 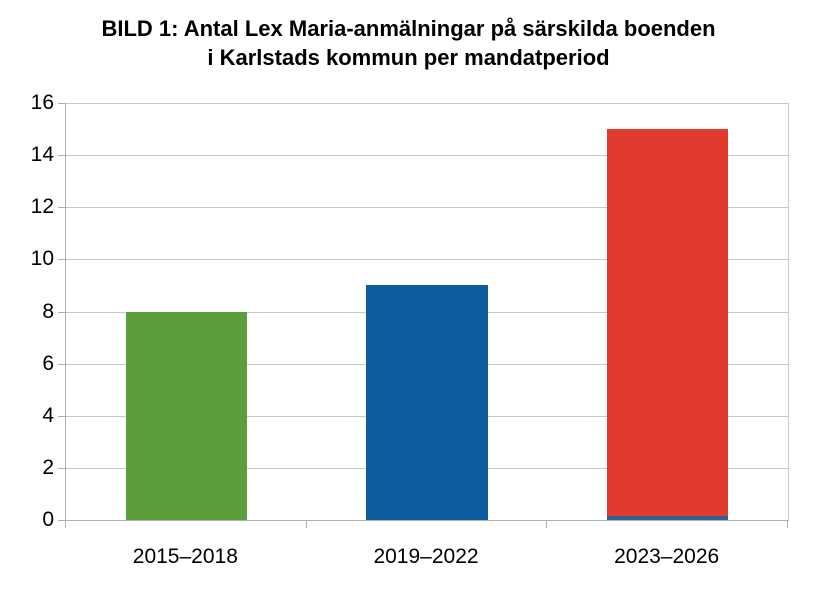 What do you see at coordinates (42, 207) in the screenshot?
I see `y-axis-label-12: 12` at bounding box center [42, 207].